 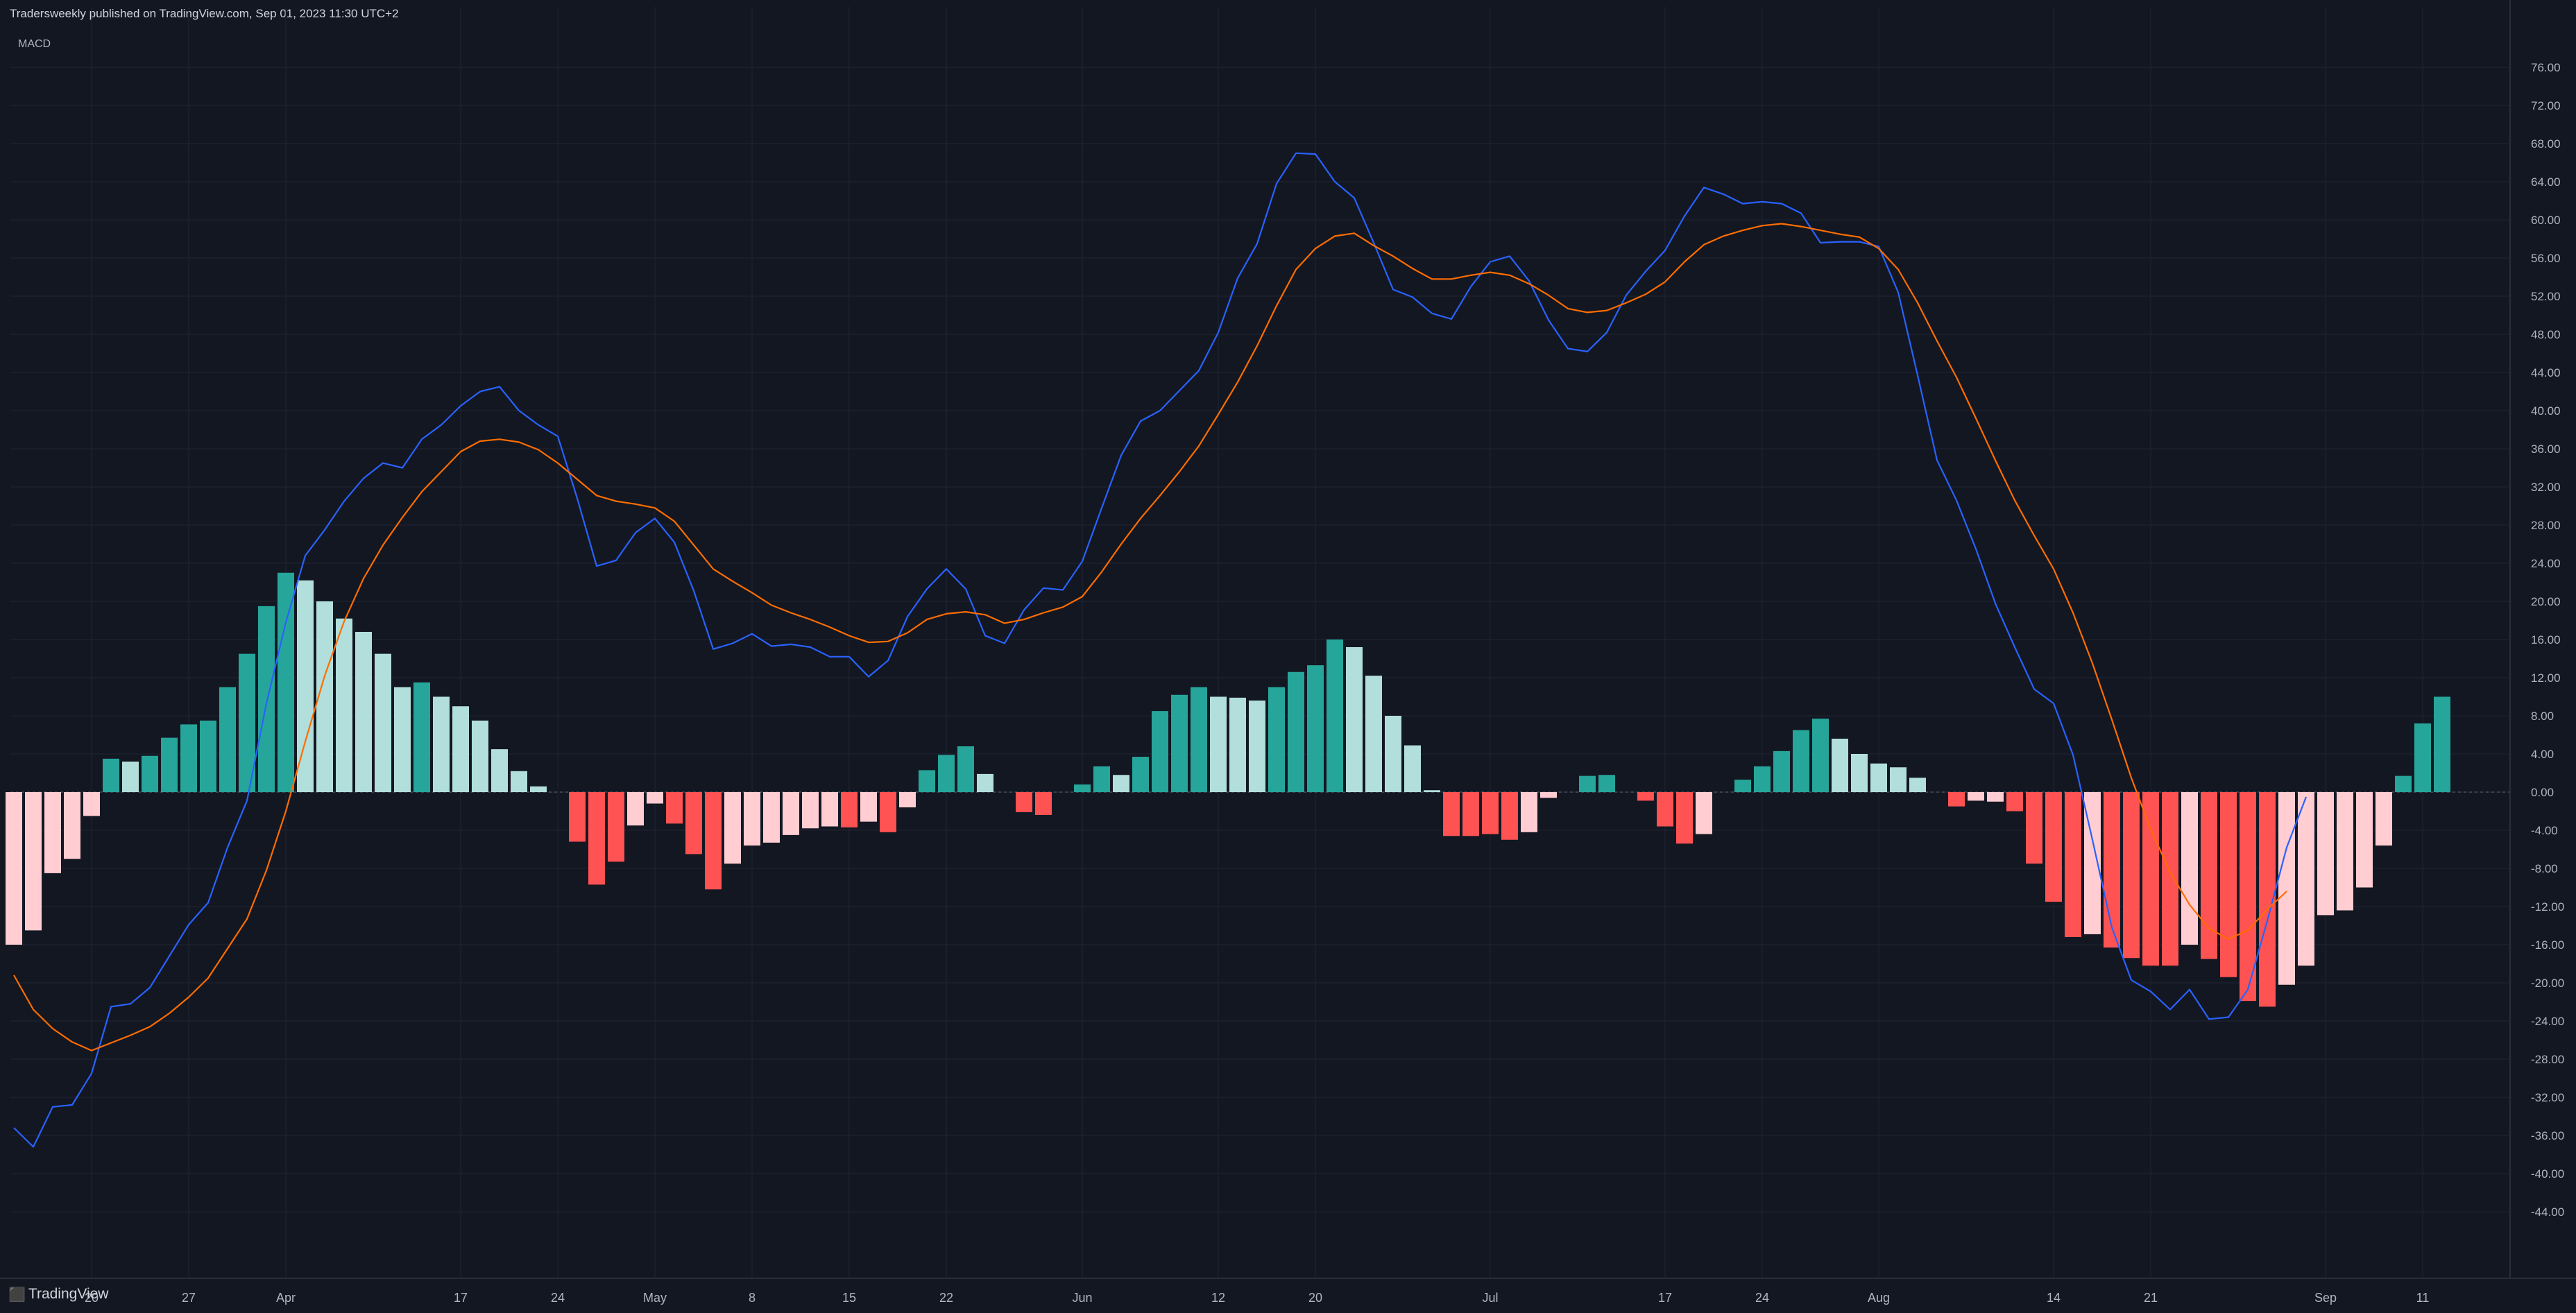 I want to click on y-tick-label: 32.00, so click(x=2546, y=487).